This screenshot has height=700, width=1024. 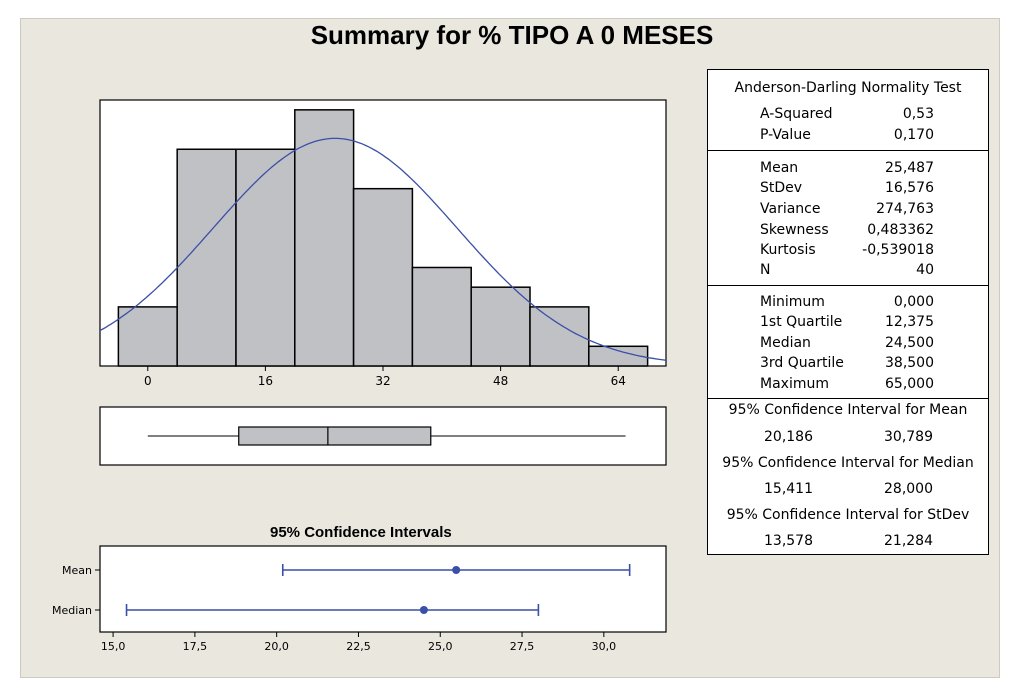 I want to click on stat-row-maximum: Maximum 65,000, so click(x=848, y=386).